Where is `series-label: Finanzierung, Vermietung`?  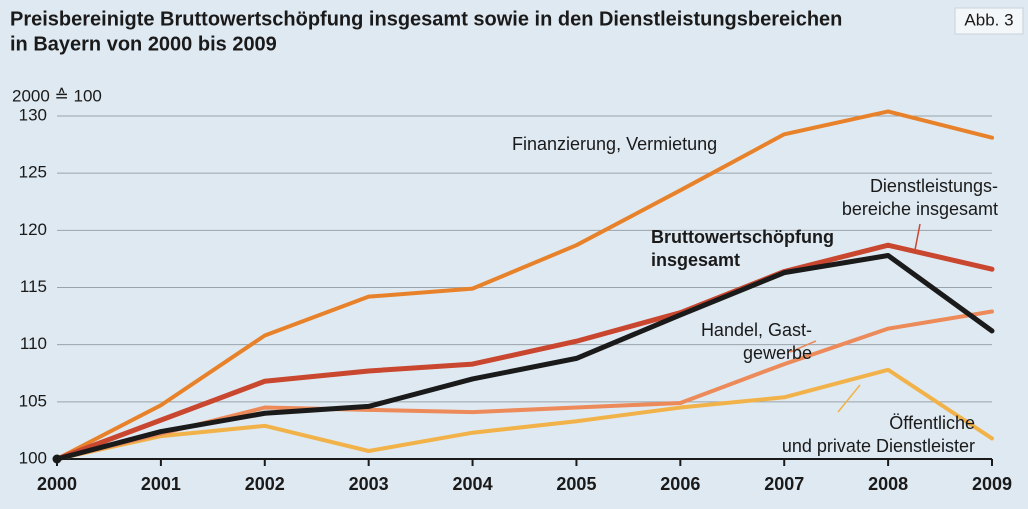
series-label: Finanzierung, Vermietung is located at coordinates (614, 144).